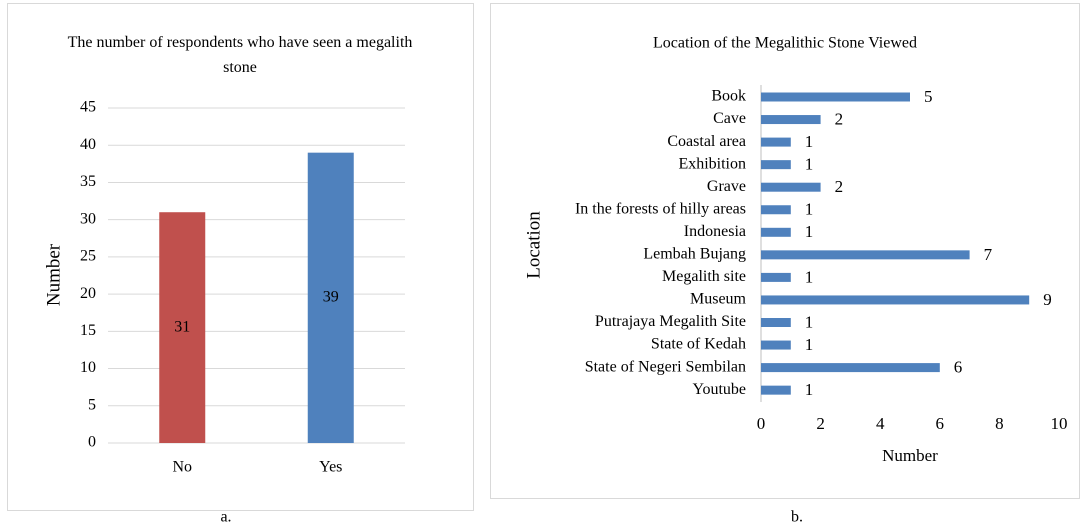 The height and width of the screenshot is (530, 1086). What do you see at coordinates (88, 218) in the screenshot?
I see `y-tick-label: 30` at bounding box center [88, 218].